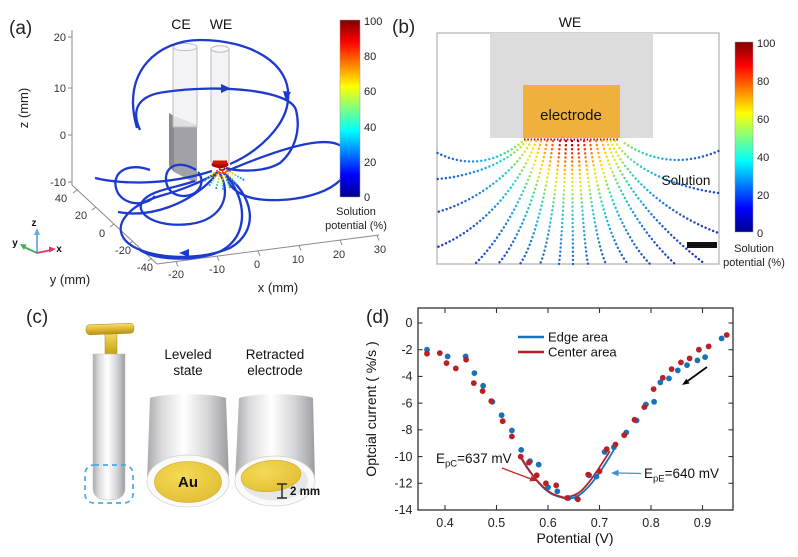 This screenshot has width=798, height=557. What do you see at coordinates (282, 491) in the screenshot?
I see `depth-bracket` at bounding box center [282, 491].